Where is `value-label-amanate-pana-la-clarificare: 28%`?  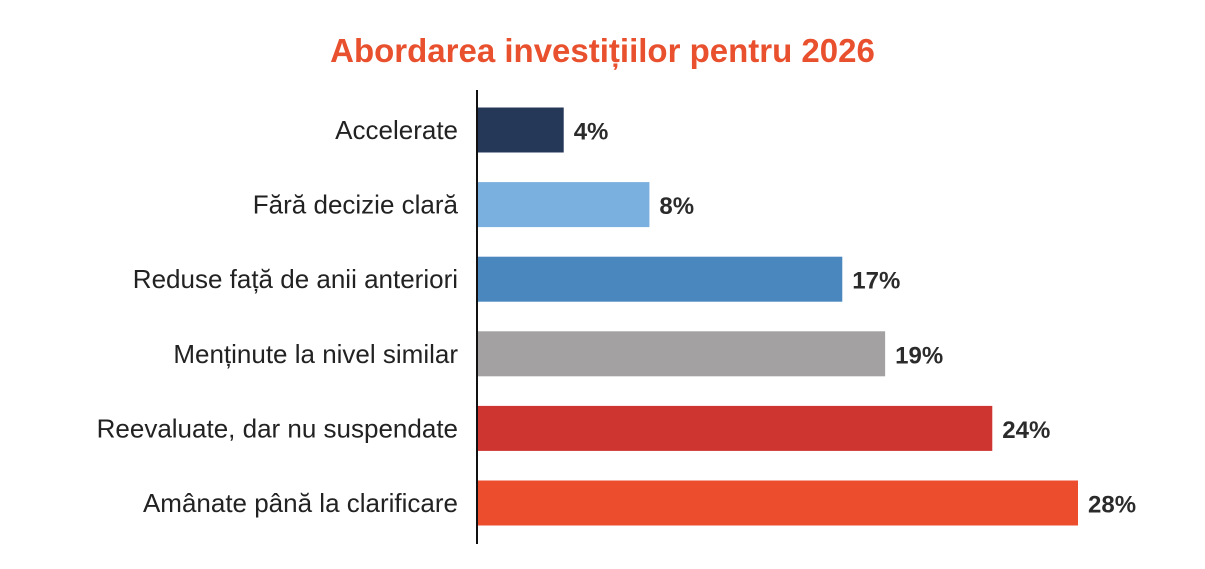
value-label-amanate-pana-la-clarificare: 28% is located at coordinates (1112, 505).